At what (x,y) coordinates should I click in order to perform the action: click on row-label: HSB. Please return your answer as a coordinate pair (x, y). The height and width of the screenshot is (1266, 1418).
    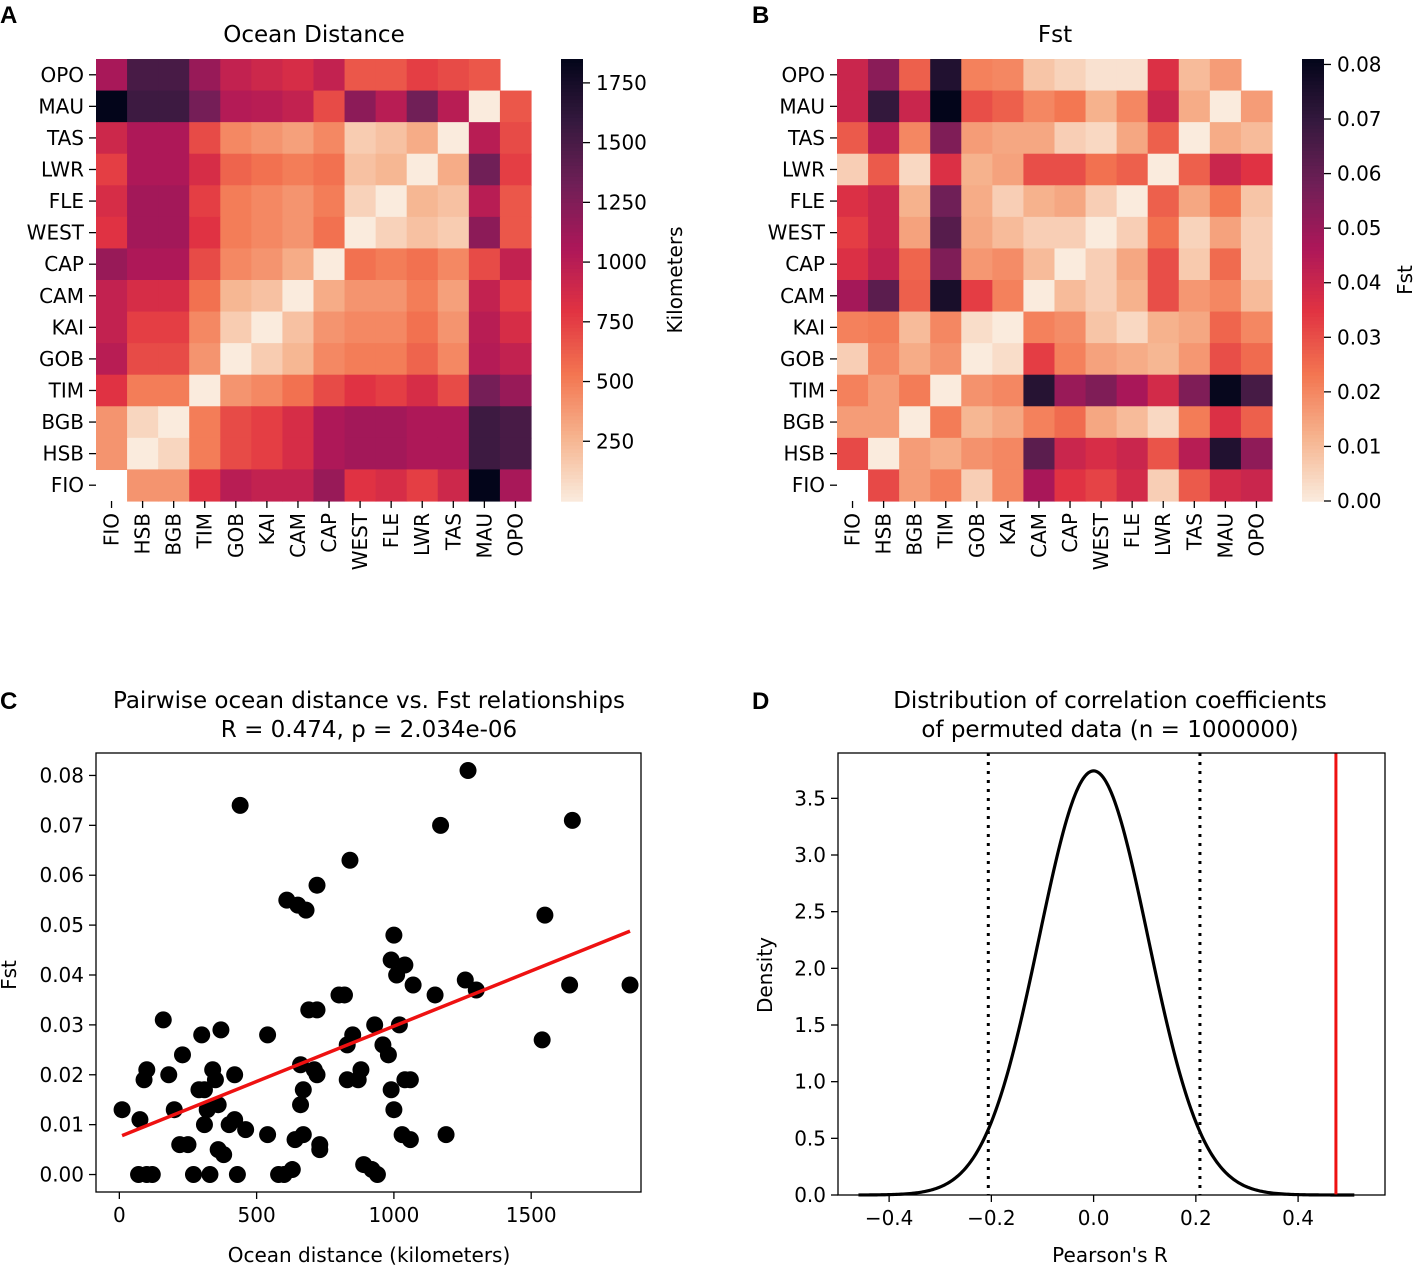
    Looking at the image, I should click on (63, 454).